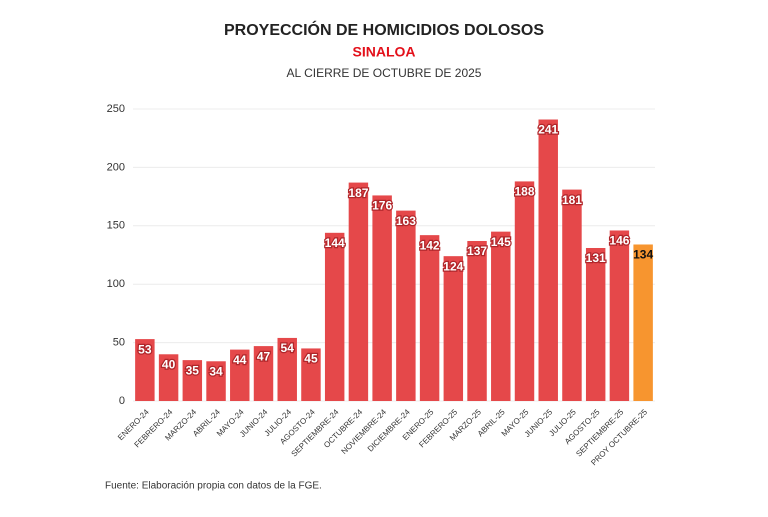 The width and height of the screenshot is (768, 517). What do you see at coordinates (216, 371) in the screenshot?
I see `data-label: 34` at bounding box center [216, 371].